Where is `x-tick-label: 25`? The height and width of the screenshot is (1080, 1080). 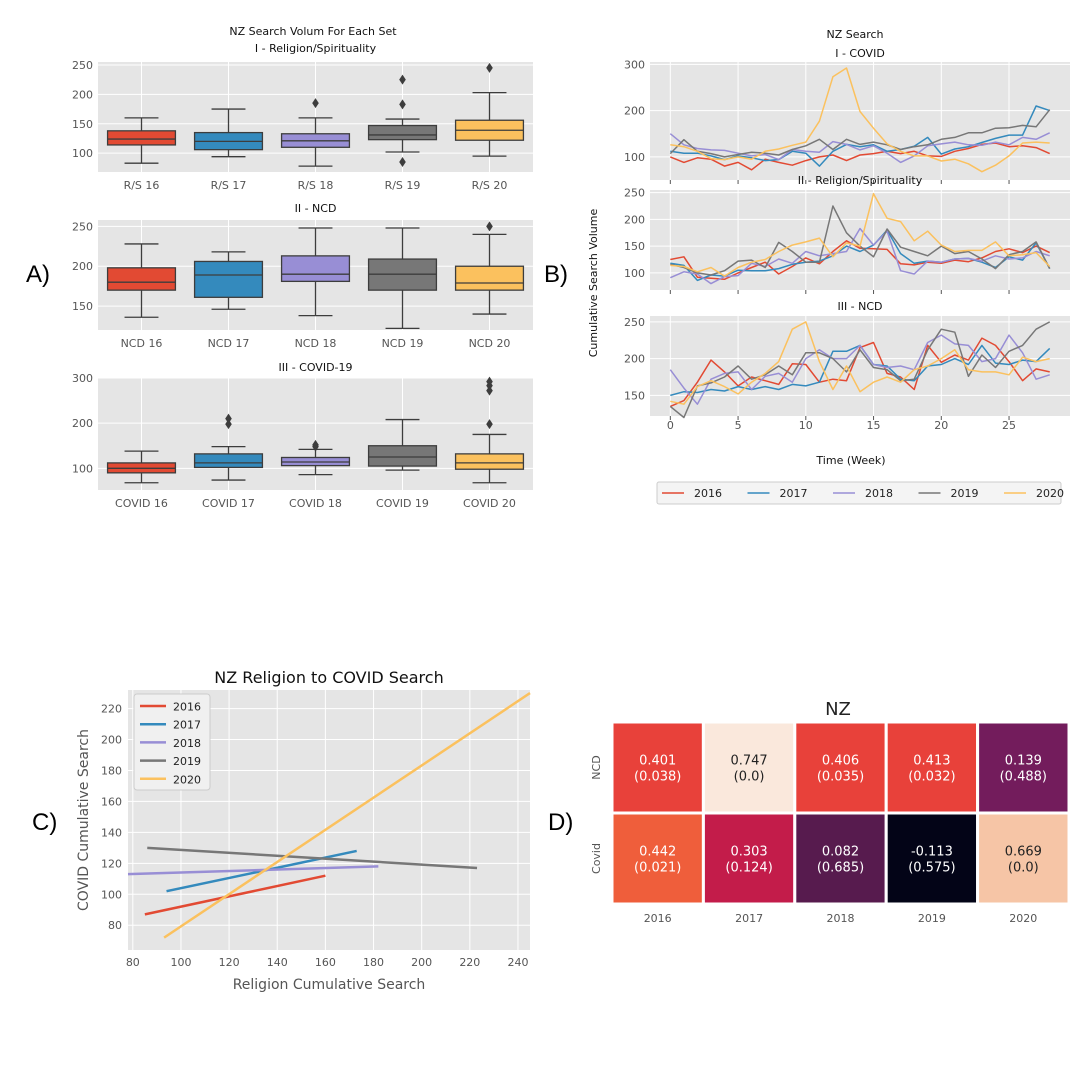 x-tick-label: 25 is located at coordinates (1009, 425).